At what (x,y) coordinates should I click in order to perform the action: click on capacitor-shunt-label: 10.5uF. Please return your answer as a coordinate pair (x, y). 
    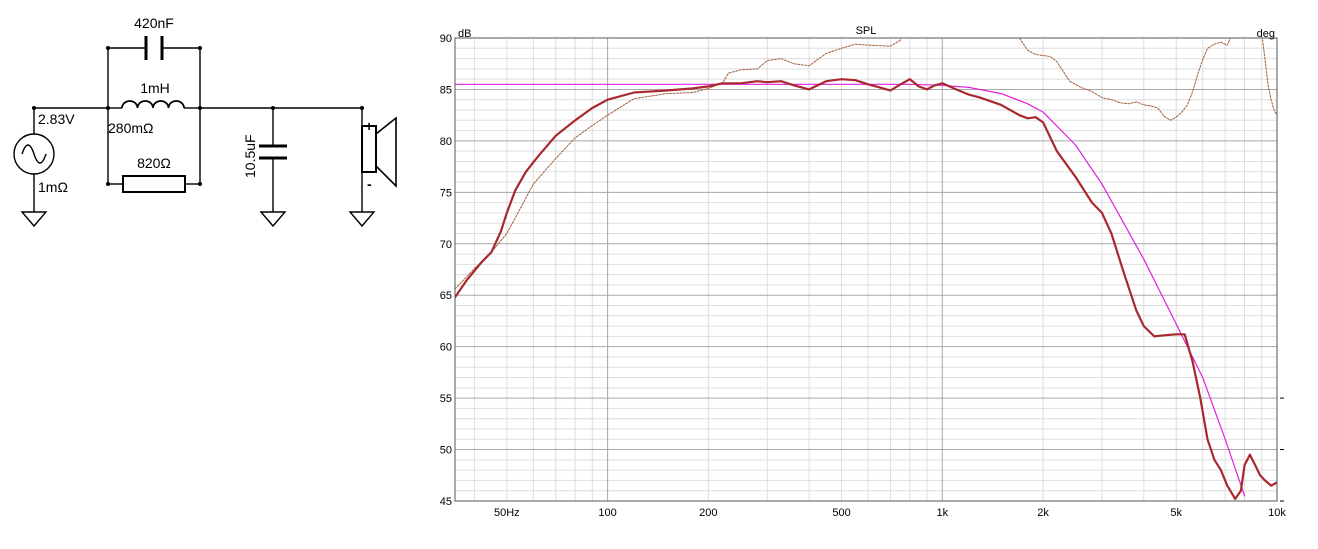
    Looking at the image, I should click on (250, 156).